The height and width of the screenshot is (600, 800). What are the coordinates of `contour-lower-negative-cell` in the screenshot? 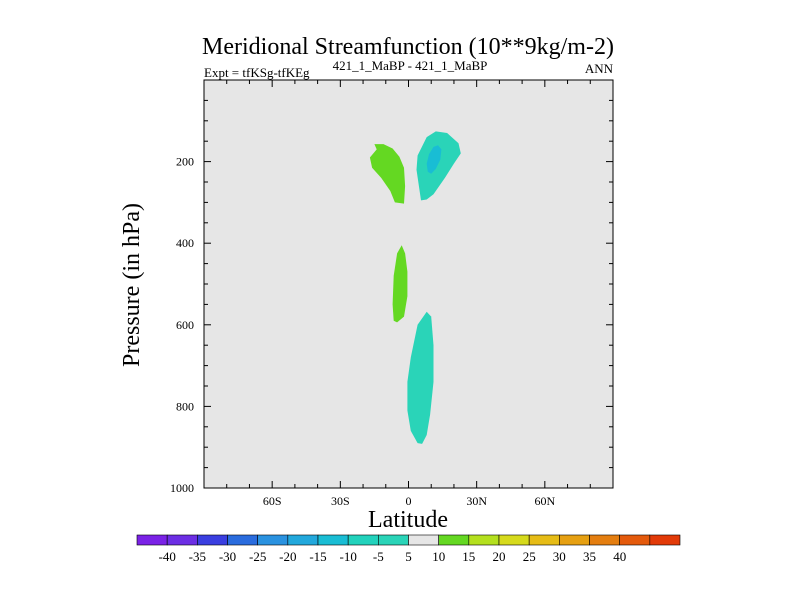 It's located at (420, 377).